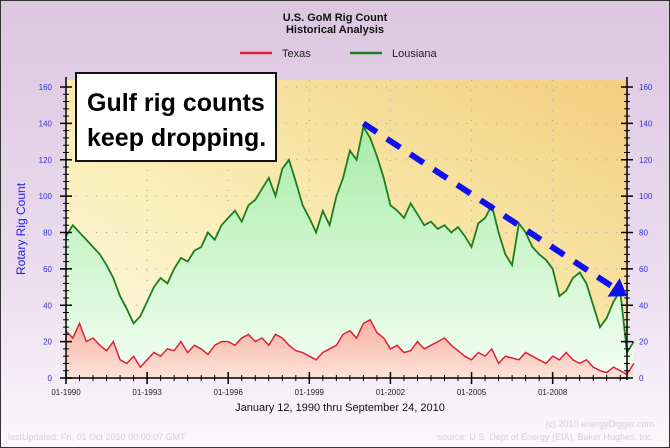 The width and height of the screenshot is (670, 448). Describe the element at coordinates (391, 392) in the screenshot. I see `x-tick-label: 01-2002` at that location.